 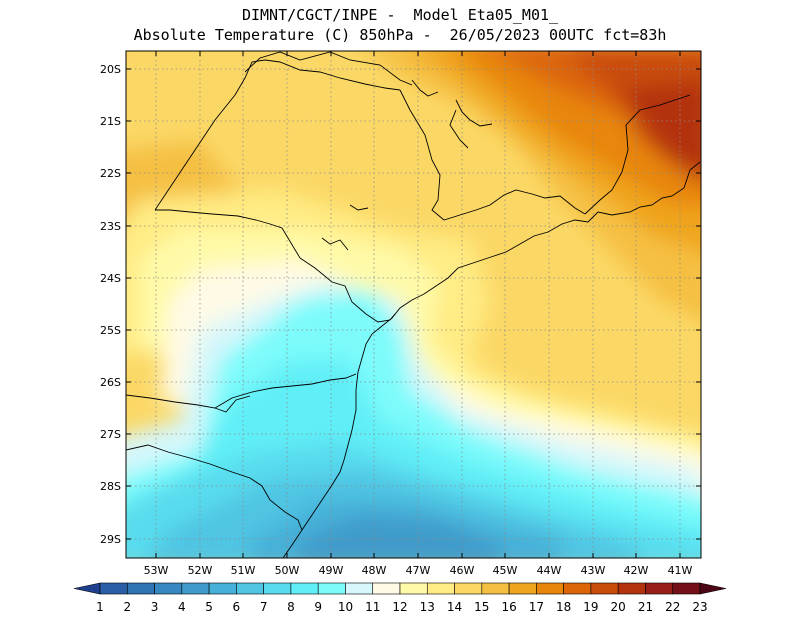 What do you see at coordinates (454, 607) in the screenshot?
I see `colorbar-label: 14` at bounding box center [454, 607].